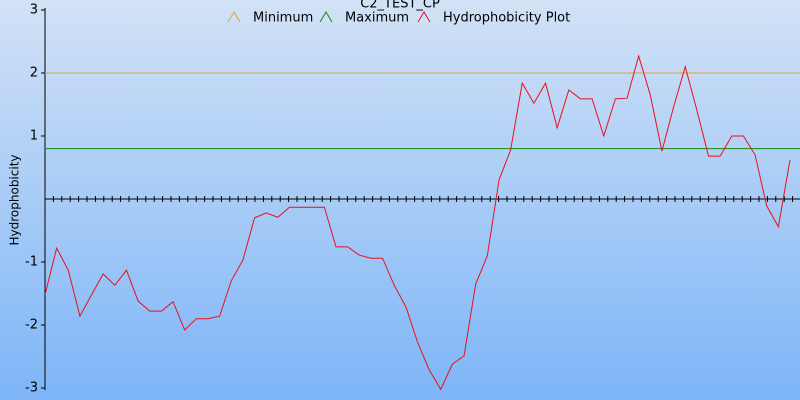  Describe the element at coordinates (283, 18) in the screenshot. I see `legend-label: Minimum` at that location.